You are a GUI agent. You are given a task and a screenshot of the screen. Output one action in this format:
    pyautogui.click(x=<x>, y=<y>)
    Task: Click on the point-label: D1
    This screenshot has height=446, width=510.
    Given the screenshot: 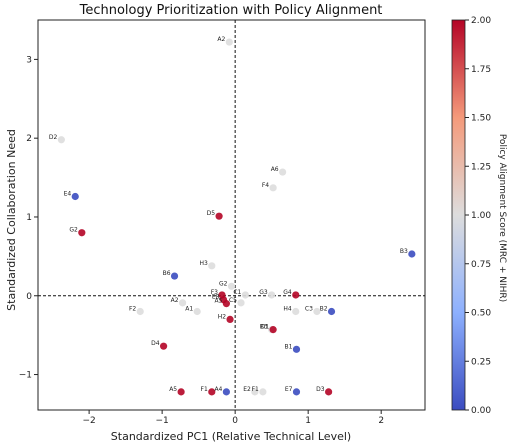 What is the action you would take?
    pyautogui.click(x=265, y=327)
    